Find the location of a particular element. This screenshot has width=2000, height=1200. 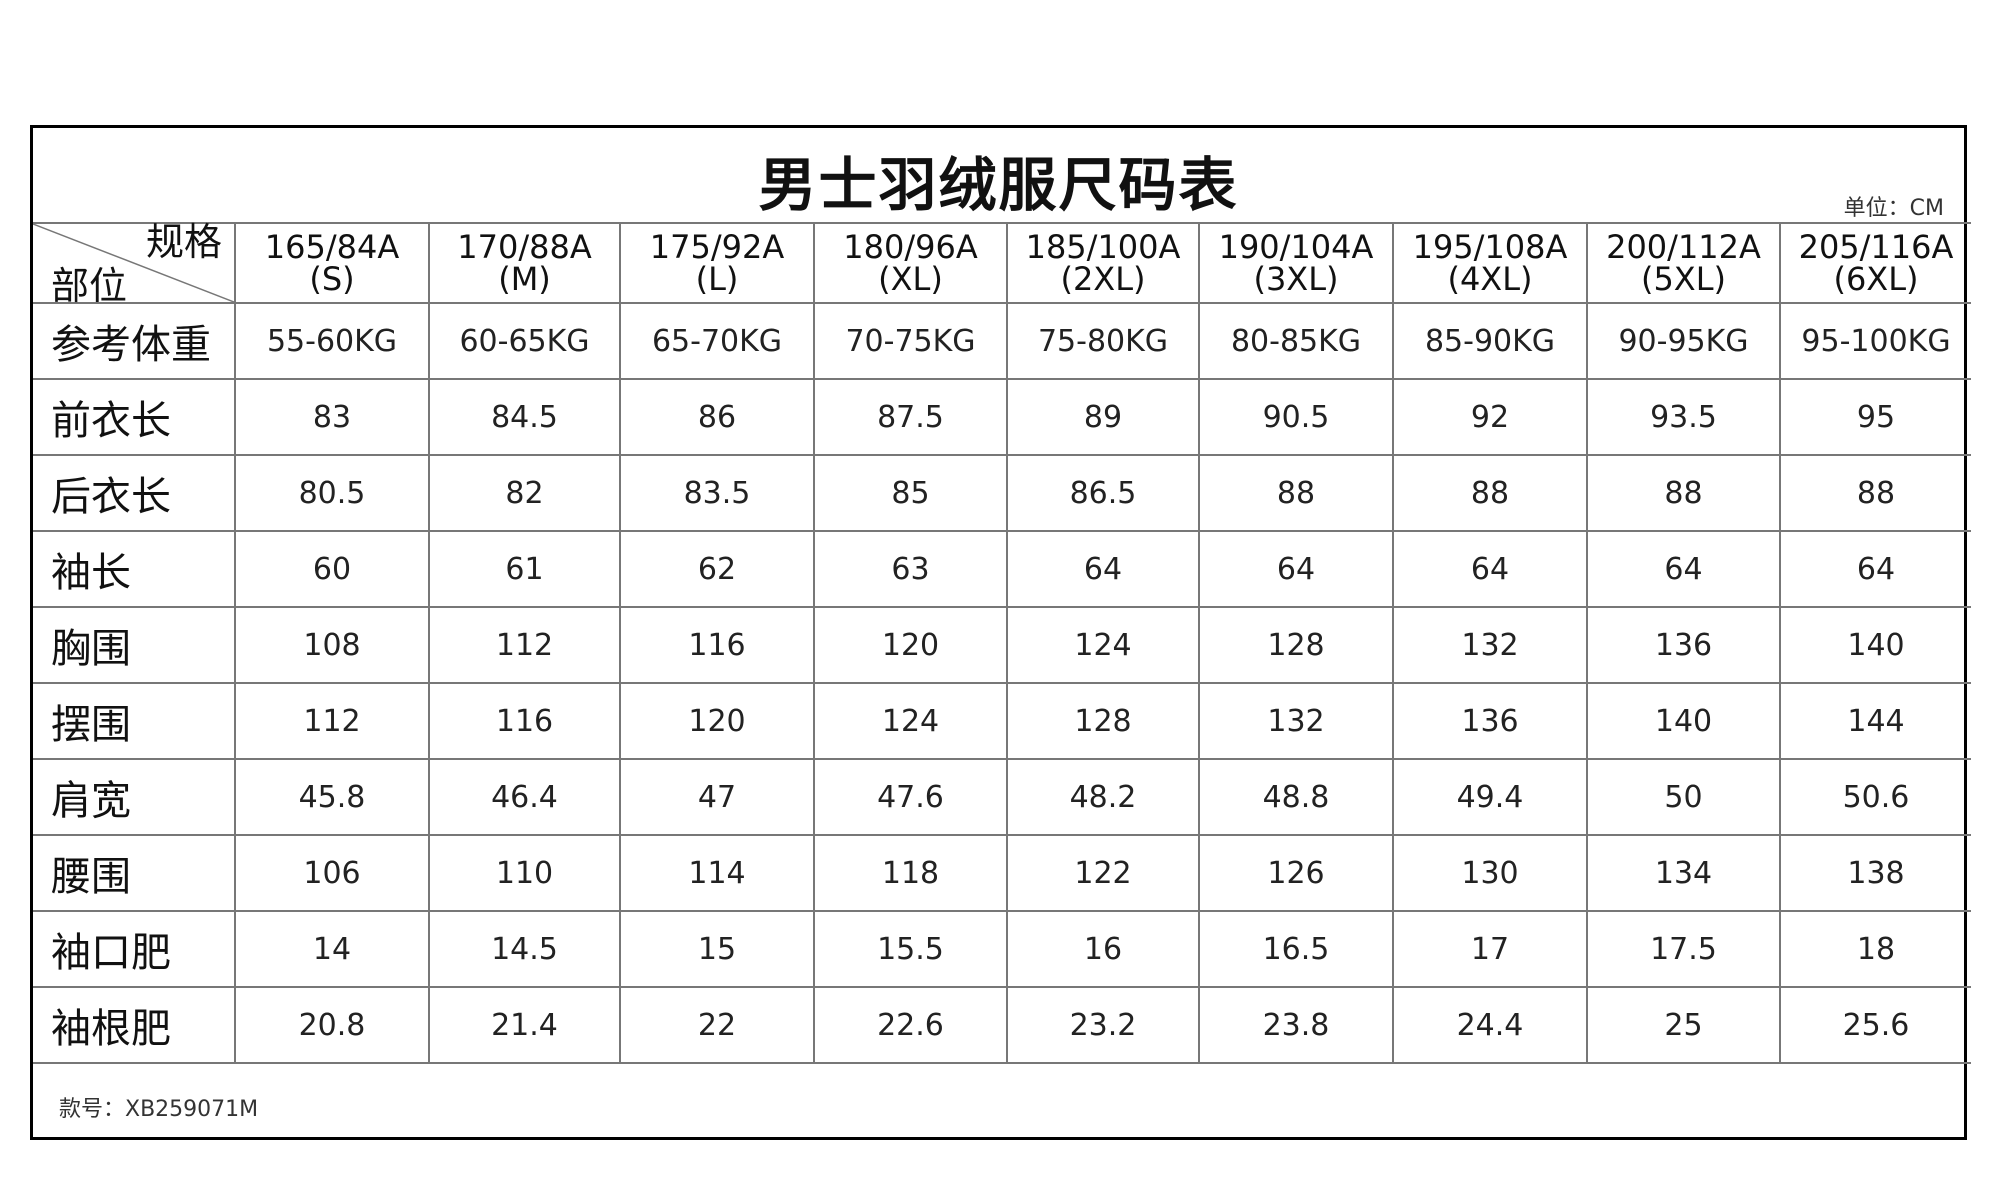

table-cell: 50 is located at coordinates (1683, 797).